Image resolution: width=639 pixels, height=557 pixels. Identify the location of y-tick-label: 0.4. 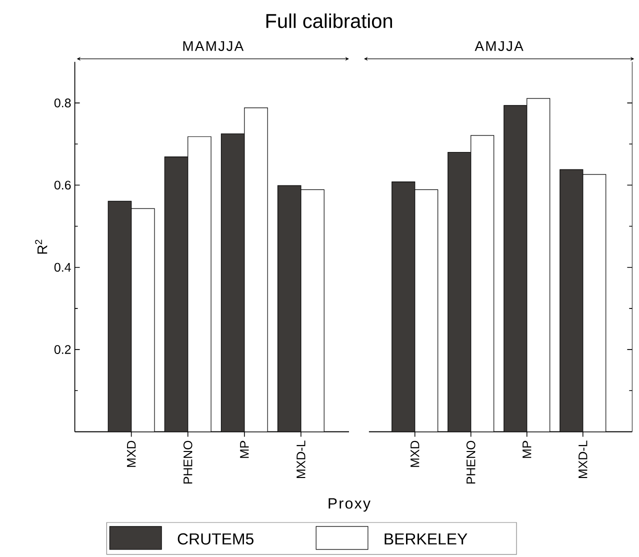
(62, 267).